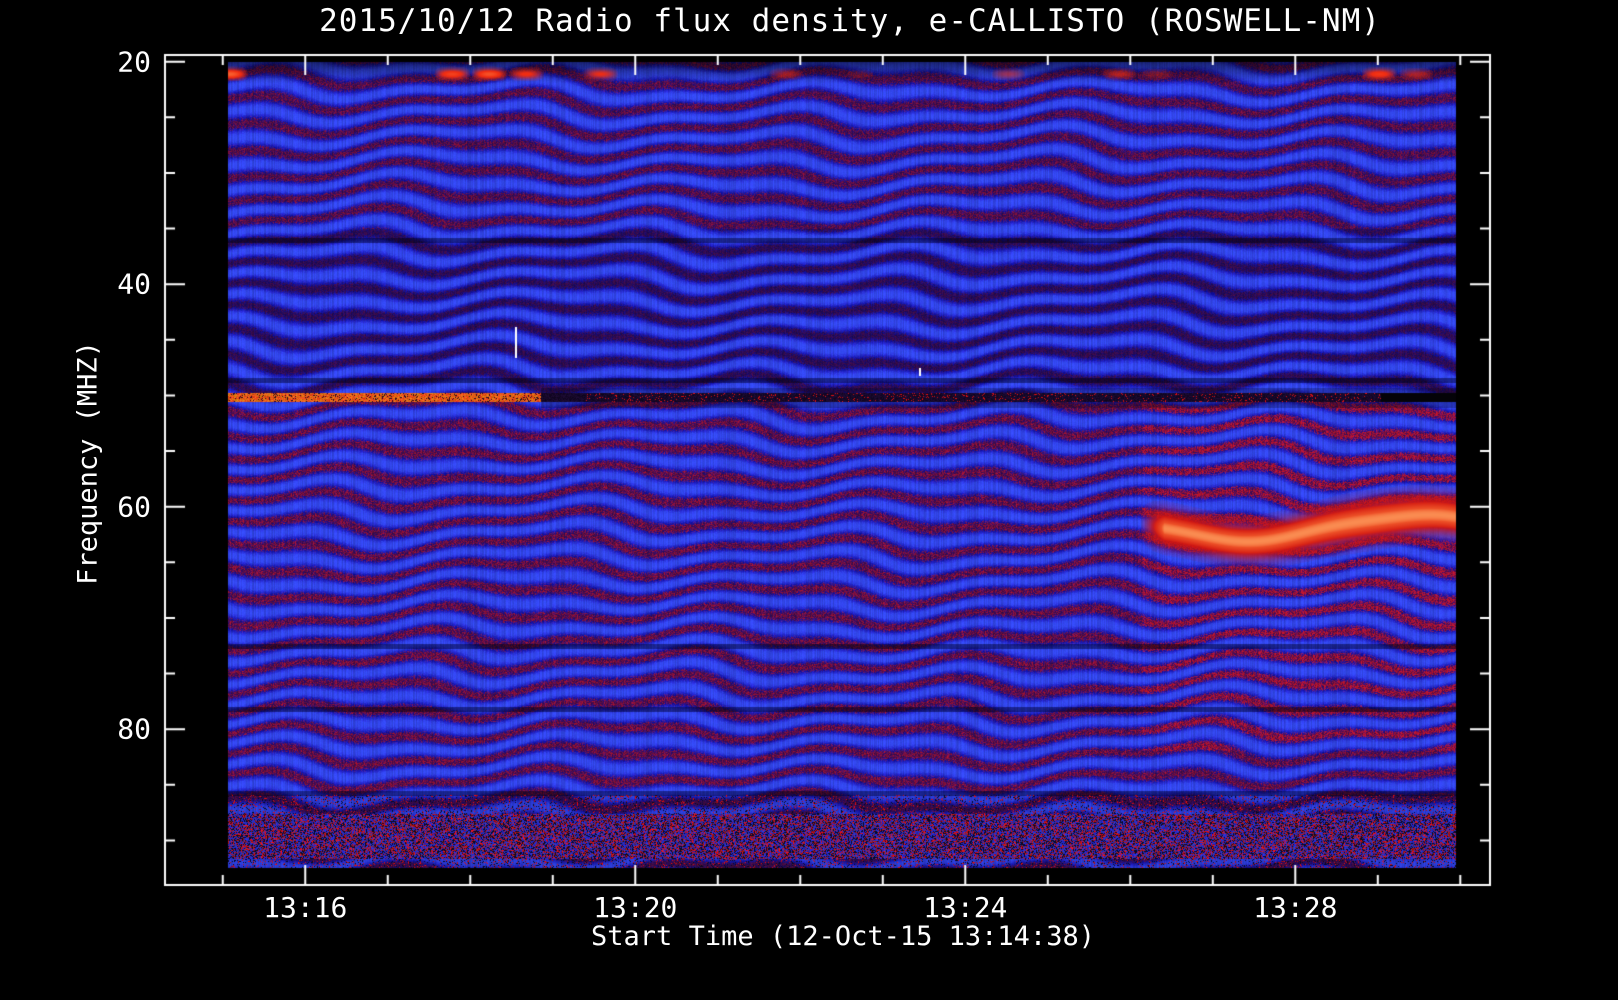 This screenshot has height=1000, width=1618. Describe the element at coordinates (965, 907) in the screenshot. I see `x-tick-label: 13:24` at that location.